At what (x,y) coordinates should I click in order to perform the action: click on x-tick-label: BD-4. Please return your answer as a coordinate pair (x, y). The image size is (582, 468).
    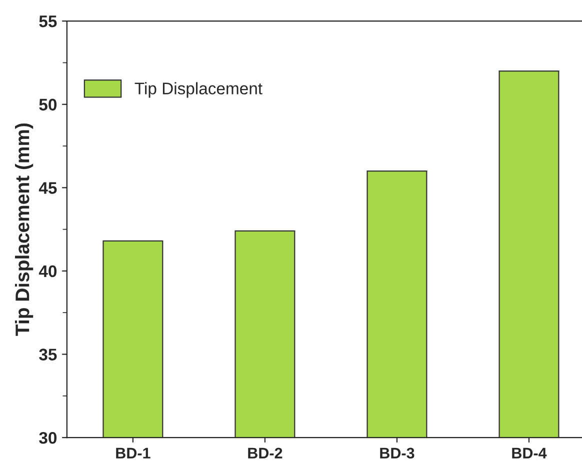
    Looking at the image, I should click on (529, 453).